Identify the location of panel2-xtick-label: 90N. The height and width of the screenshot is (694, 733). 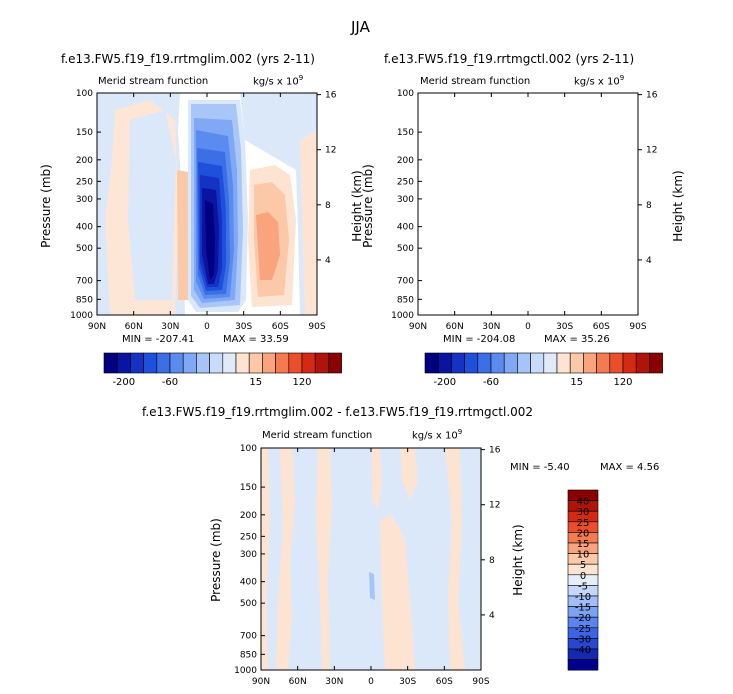
(418, 327).